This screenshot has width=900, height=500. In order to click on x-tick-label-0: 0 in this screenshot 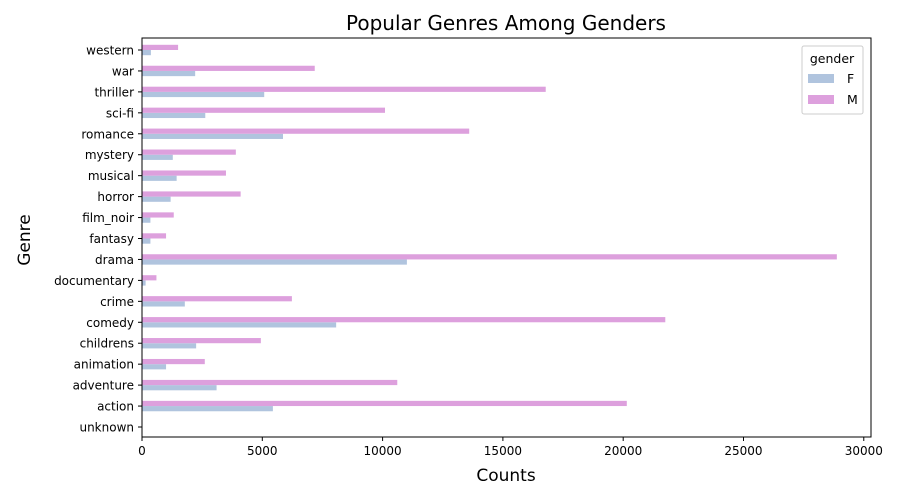, I will do `click(142, 451)`.